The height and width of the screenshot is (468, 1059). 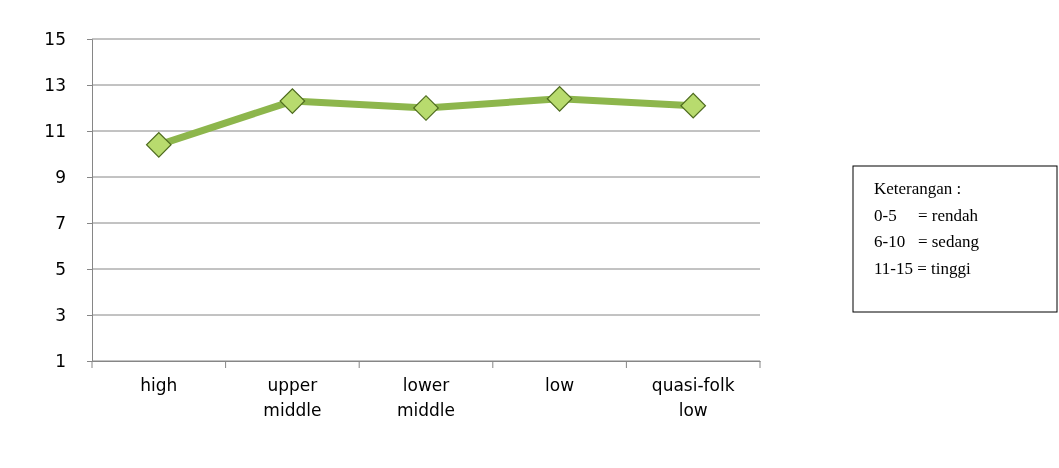 I want to click on y-tick-label: 5, so click(x=60, y=268).